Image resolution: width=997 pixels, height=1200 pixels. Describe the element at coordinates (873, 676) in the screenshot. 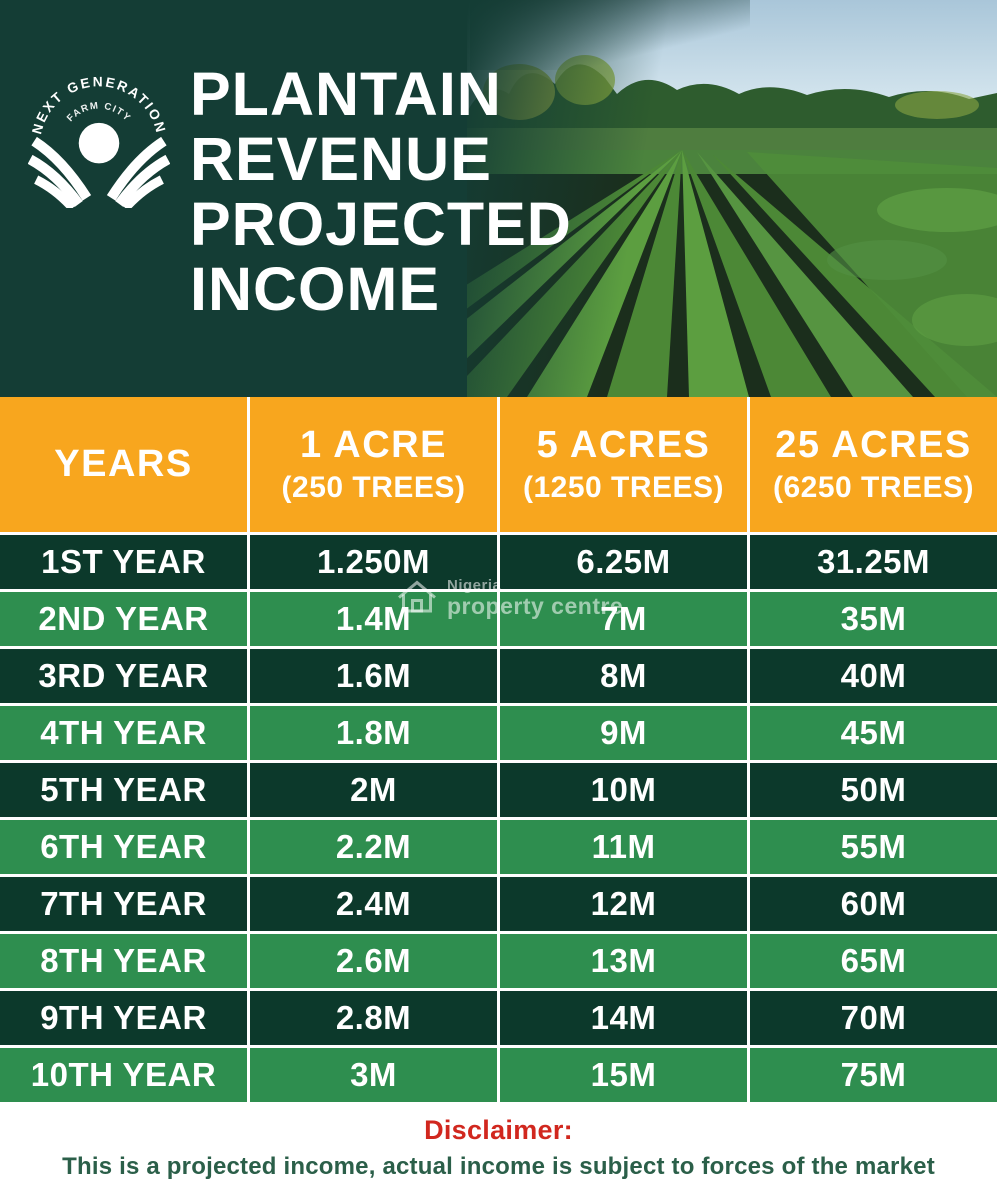

I see `table-cell: 40M` at that location.